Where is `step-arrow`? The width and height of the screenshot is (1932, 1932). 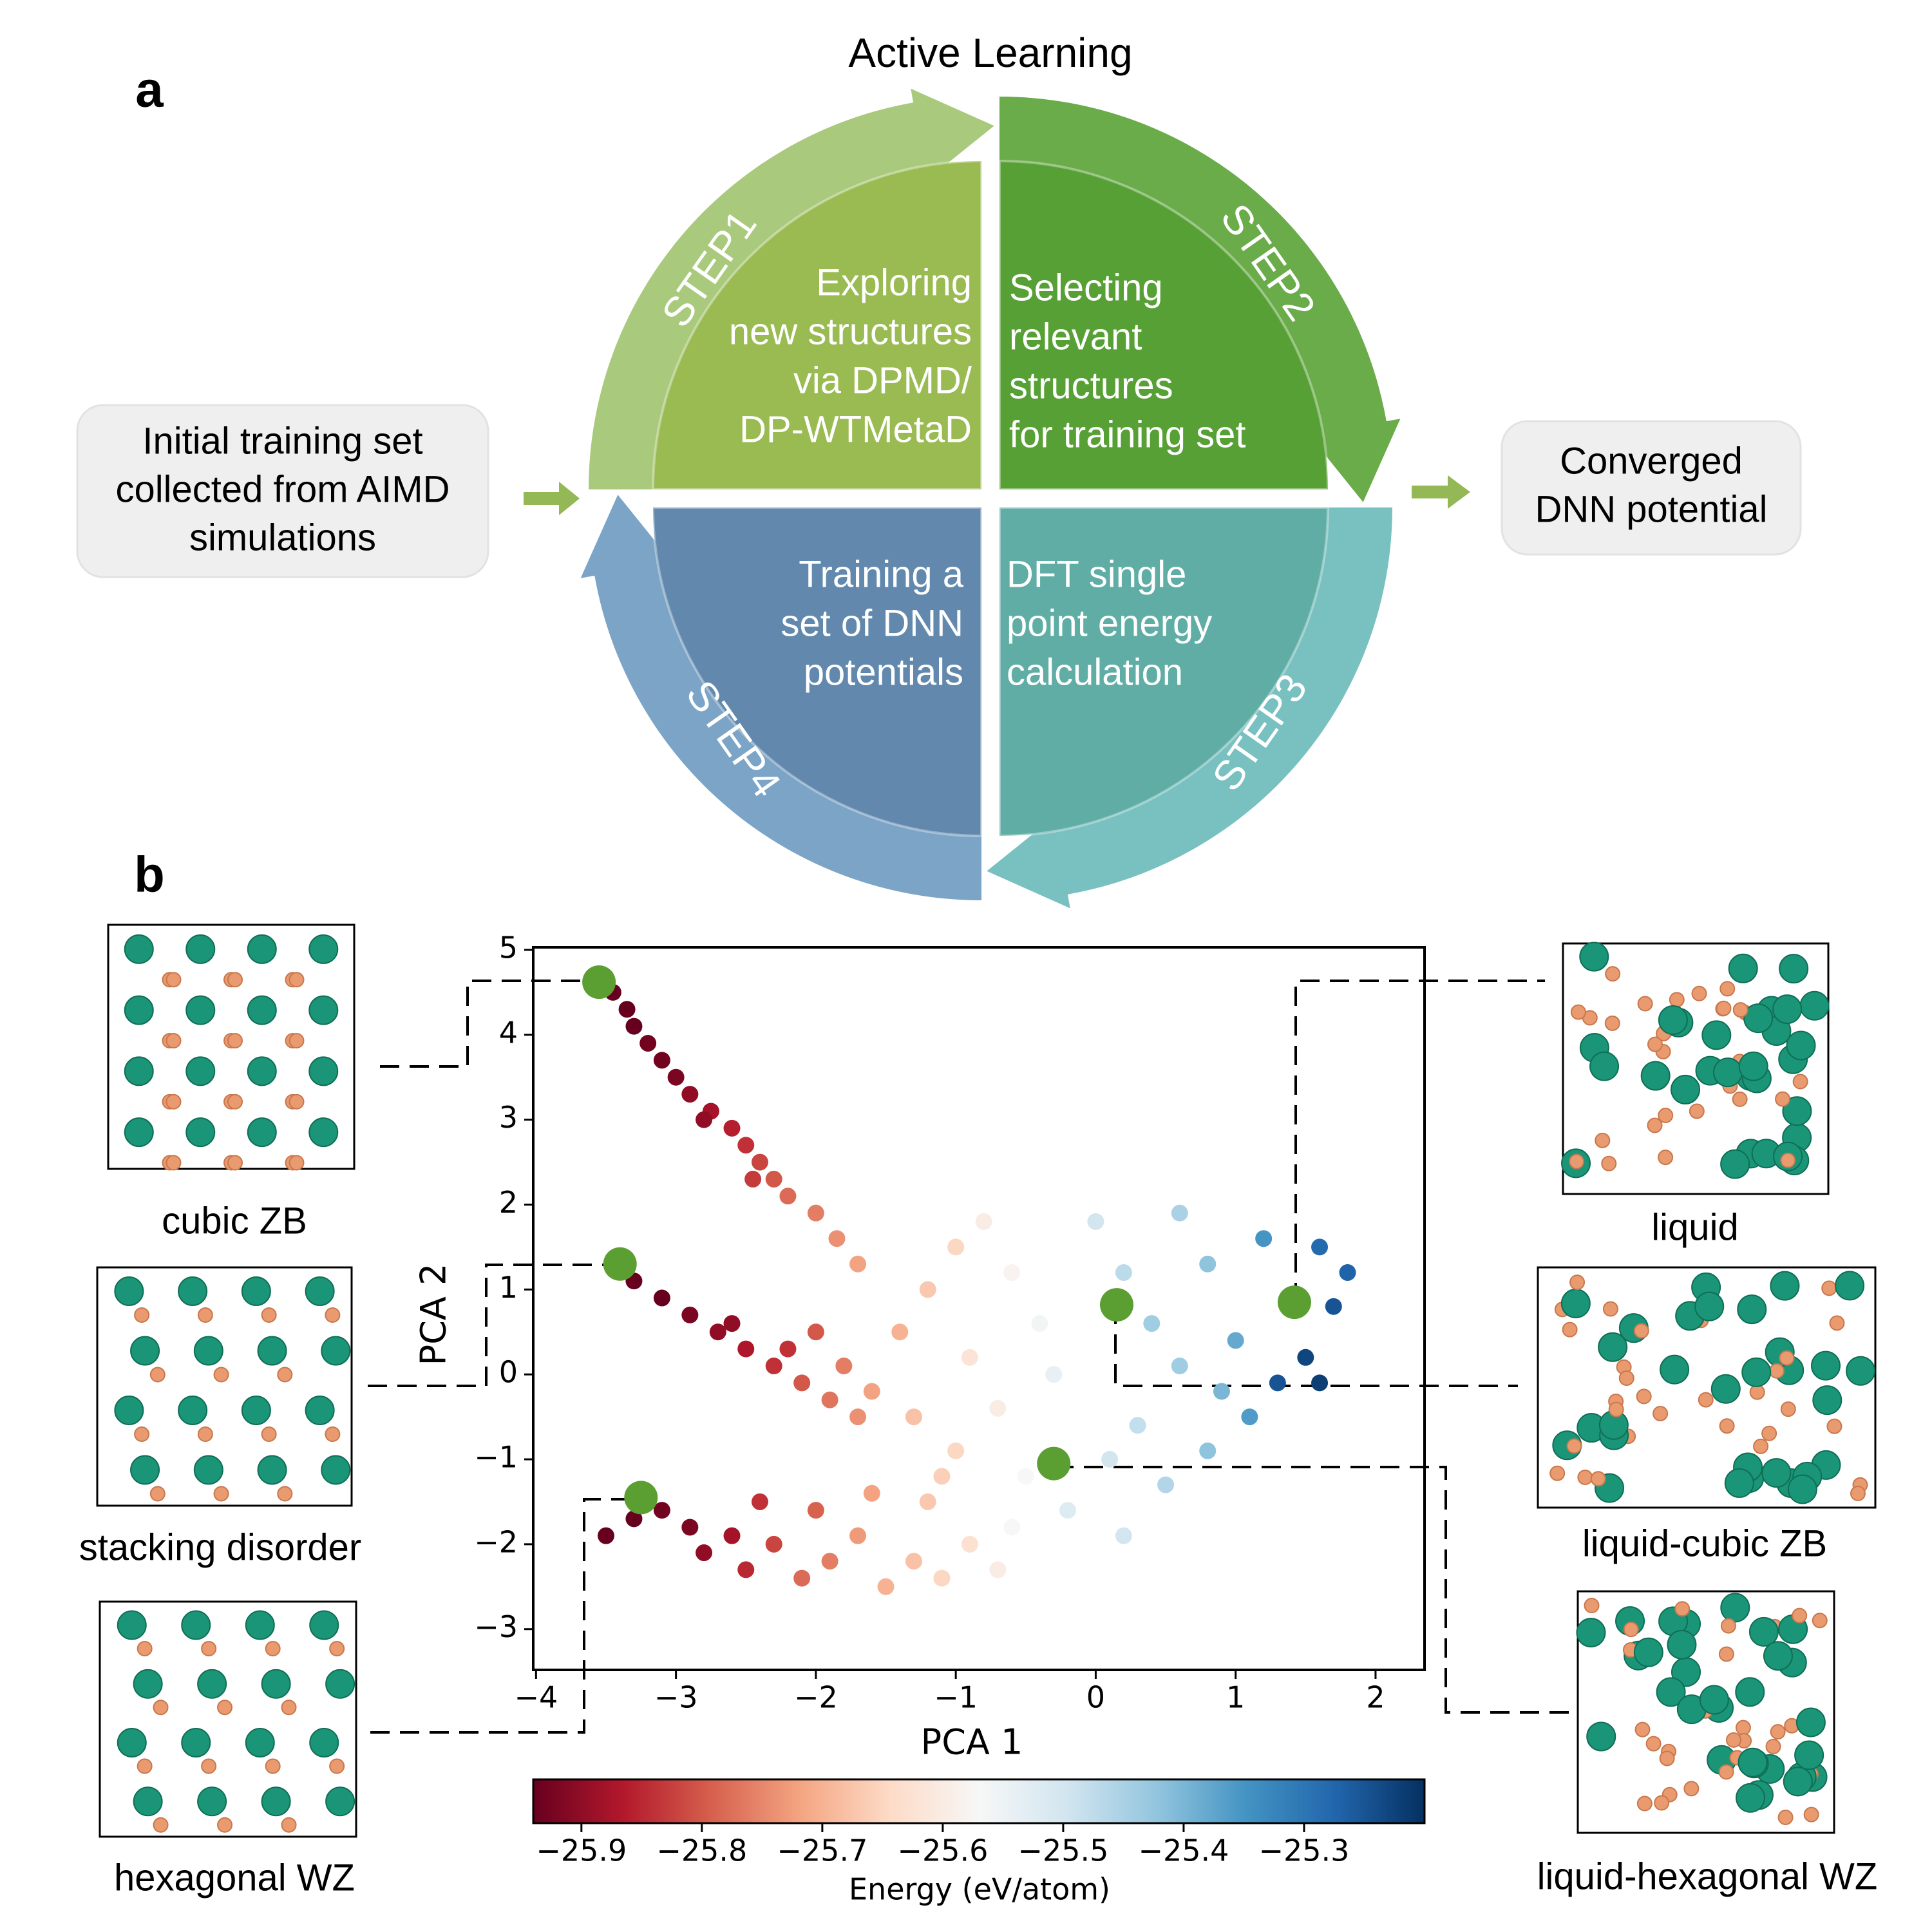
step-arrow is located at coordinates (1200, 299).